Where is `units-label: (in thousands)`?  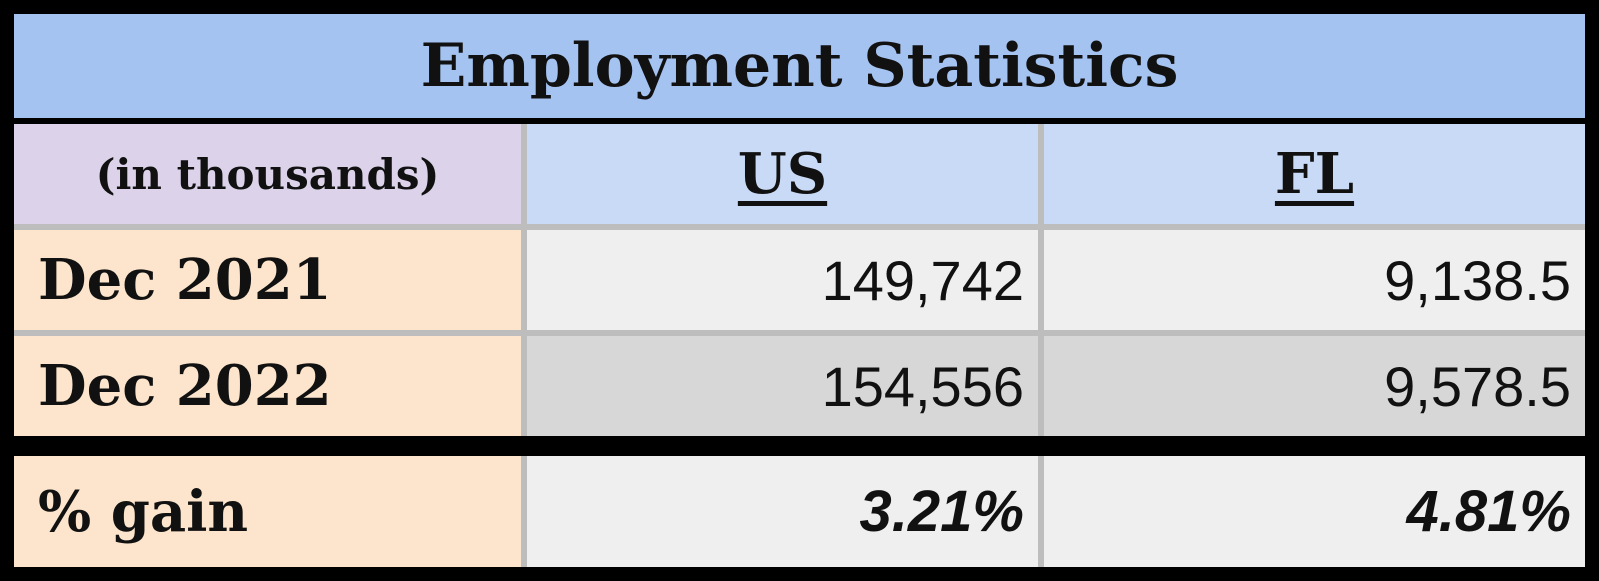 units-label: (in thousands) is located at coordinates (267, 174).